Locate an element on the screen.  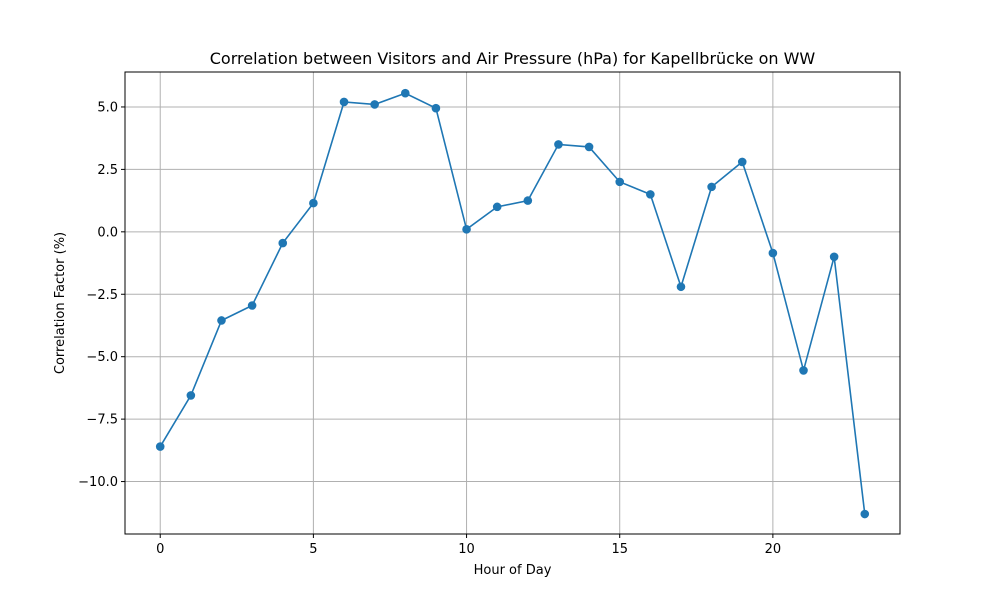
x-tick-label: 15 is located at coordinates (619, 549).